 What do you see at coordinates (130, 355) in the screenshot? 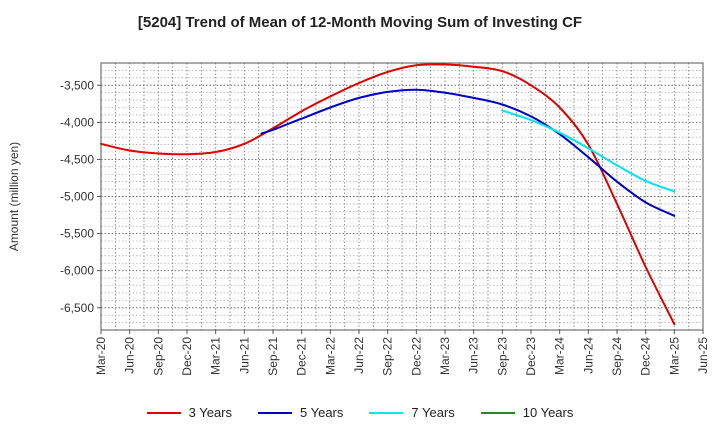
I see `x-tick-label: Jun-20` at bounding box center [130, 355].